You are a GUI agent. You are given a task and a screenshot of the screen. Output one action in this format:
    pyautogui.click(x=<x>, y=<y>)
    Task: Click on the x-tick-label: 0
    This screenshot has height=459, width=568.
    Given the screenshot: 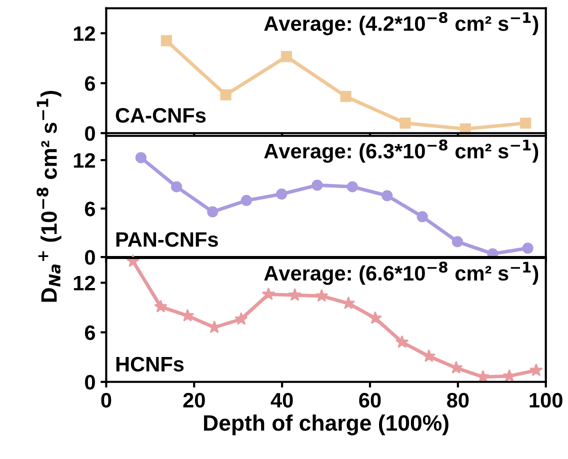 What is the action you would take?
    pyautogui.click(x=106, y=400)
    